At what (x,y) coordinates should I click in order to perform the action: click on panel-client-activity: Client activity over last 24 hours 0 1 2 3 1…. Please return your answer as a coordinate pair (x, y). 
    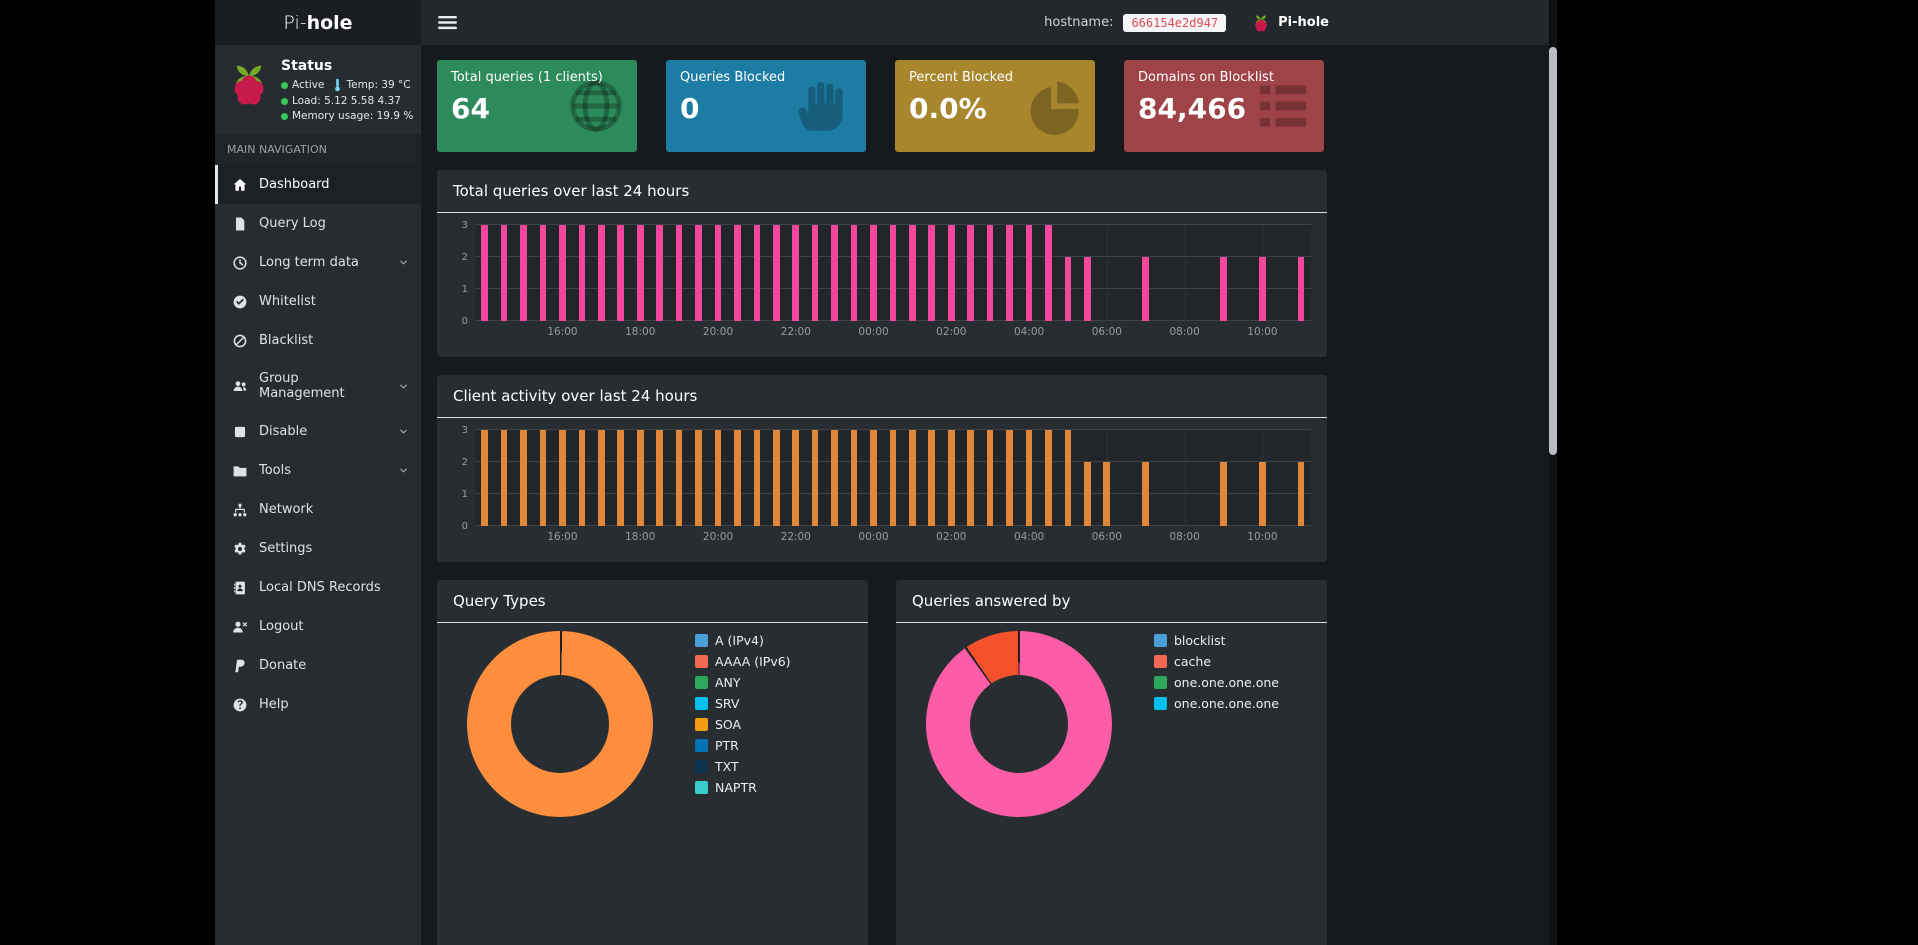
    Looking at the image, I should click on (882, 468).